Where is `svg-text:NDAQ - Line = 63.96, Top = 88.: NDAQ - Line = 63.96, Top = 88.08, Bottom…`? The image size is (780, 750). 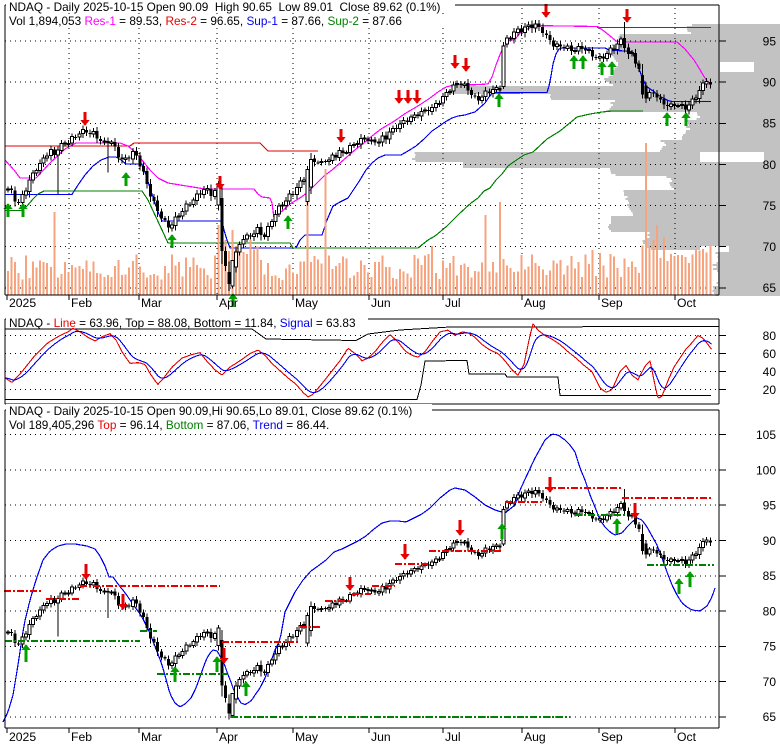
svg-text:NDAQ - Line = 63.96, Top = 88.: NDAQ - Line = 63.96, Top = 88.08, Bottom… is located at coordinates (182, 323).